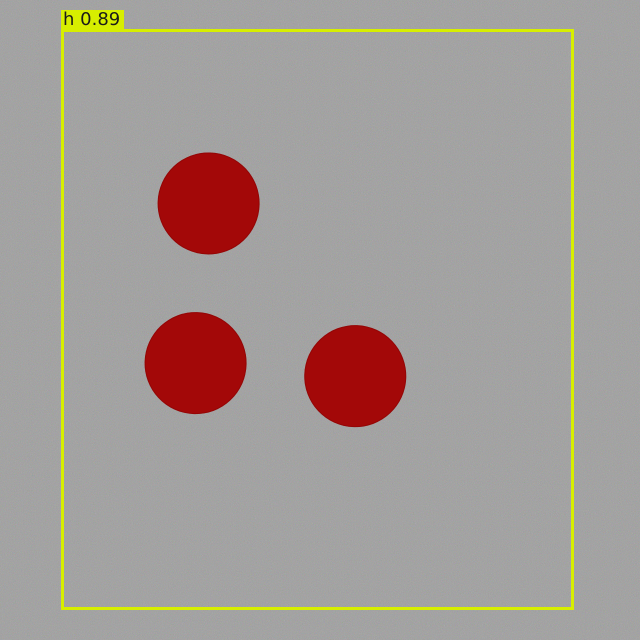 The height and width of the screenshot is (640, 640). I want to click on detection-label: h 0.89, so click(93, 19).